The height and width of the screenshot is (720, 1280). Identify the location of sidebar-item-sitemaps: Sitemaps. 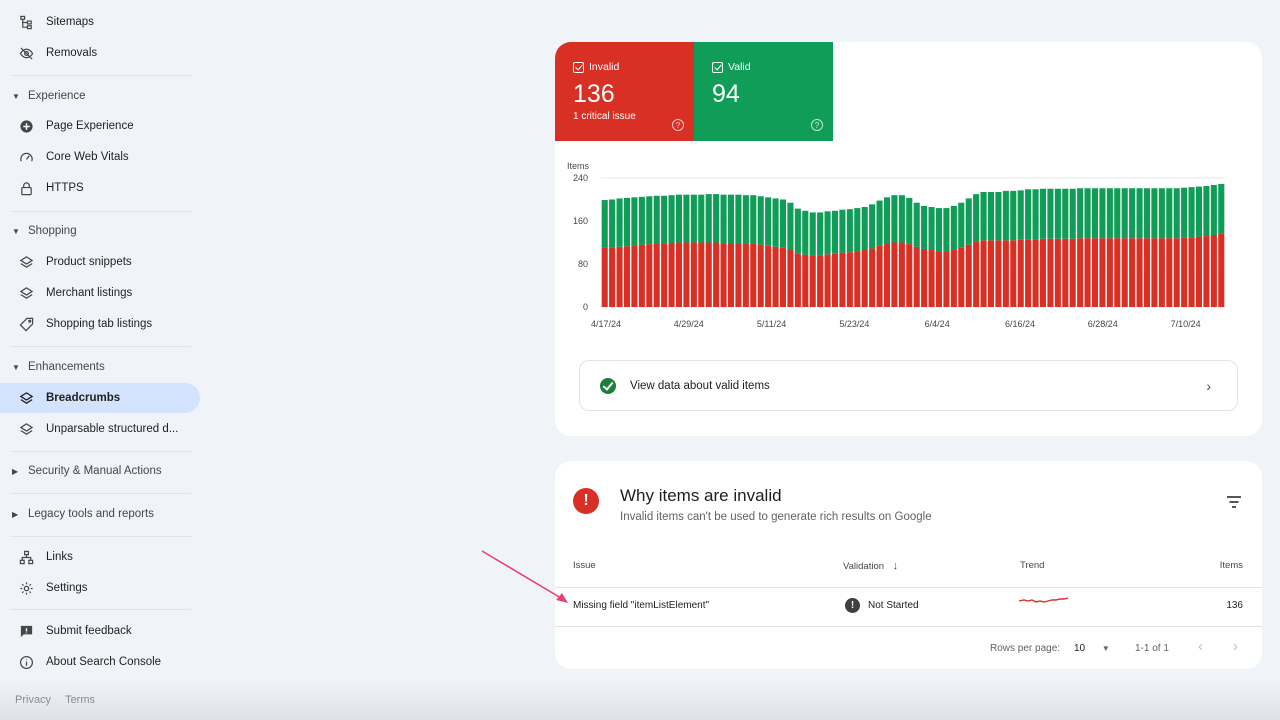
(100, 22).